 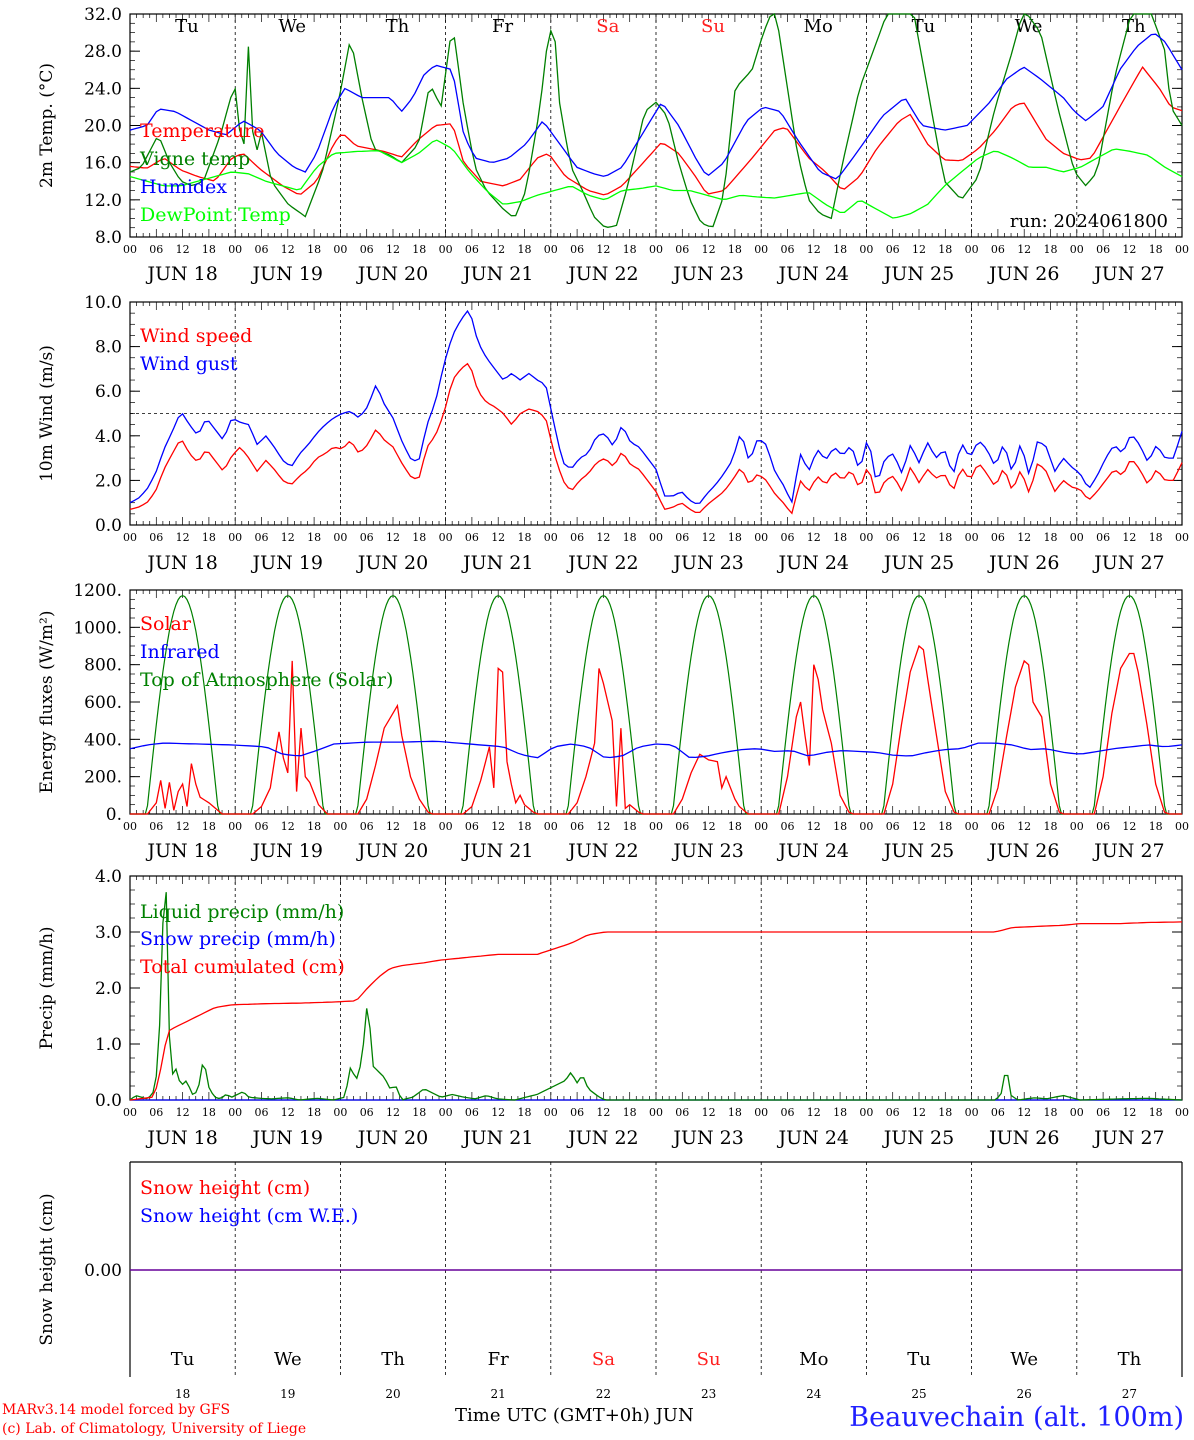 What do you see at coordinates (287, 1393) in the screenshot?
I see `day-number-label: 19` at bounding box center [287, 1393].